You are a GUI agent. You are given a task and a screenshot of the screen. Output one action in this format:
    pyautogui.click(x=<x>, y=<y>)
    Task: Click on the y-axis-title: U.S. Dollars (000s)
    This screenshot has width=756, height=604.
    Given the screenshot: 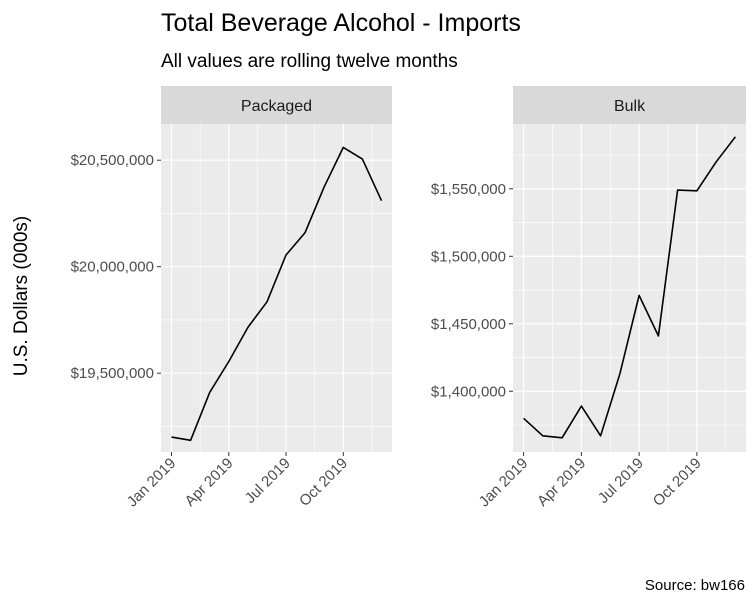 What is the action you would take?
    pyautogui.click(x=21, y=296)
    